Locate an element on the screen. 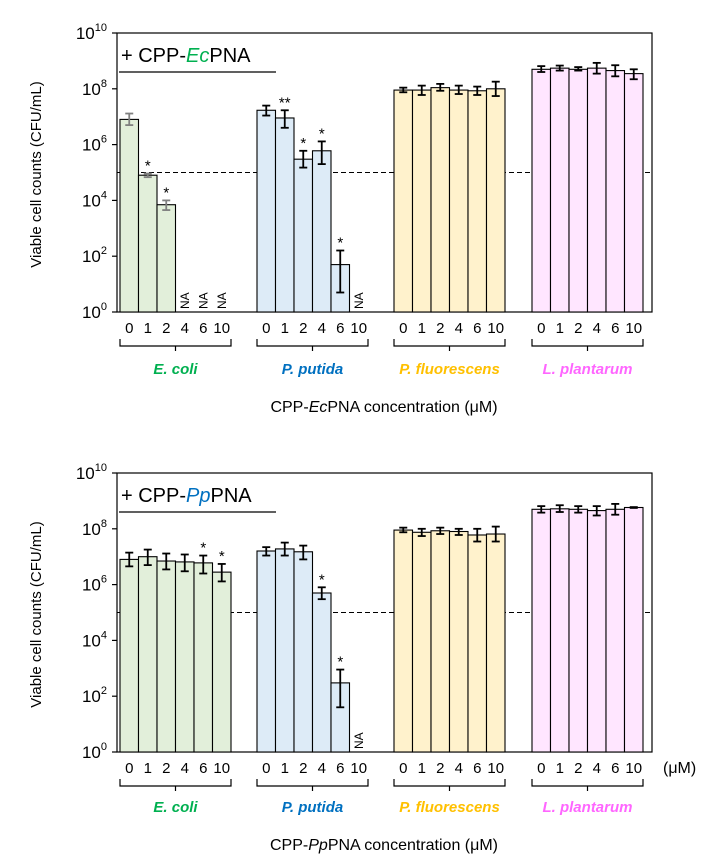 This screenshot has height=863, width=713. y-tick-exponent: 8 is located at coordinates (104, 84).